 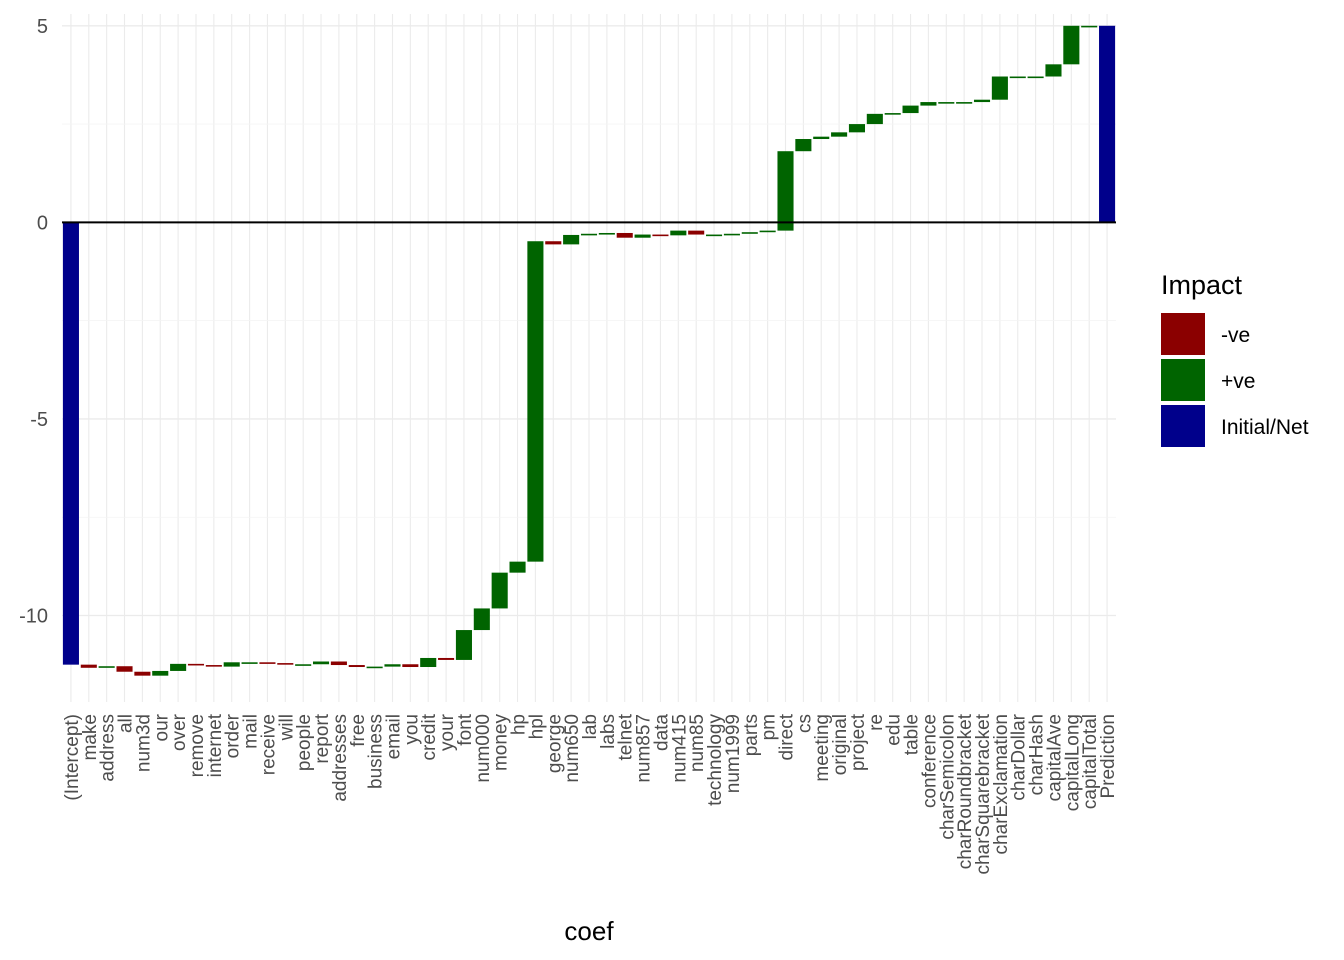 I want to click on x-tick-label: telnet, so click(x=626, y=736).